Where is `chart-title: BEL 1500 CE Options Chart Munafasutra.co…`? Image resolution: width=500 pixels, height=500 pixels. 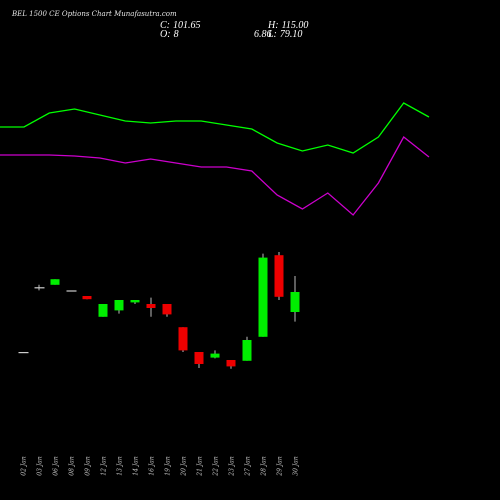
chart-title: BEL 1500 CE Options Chart Munafasutra.co… is located at coordinates (94, 14).